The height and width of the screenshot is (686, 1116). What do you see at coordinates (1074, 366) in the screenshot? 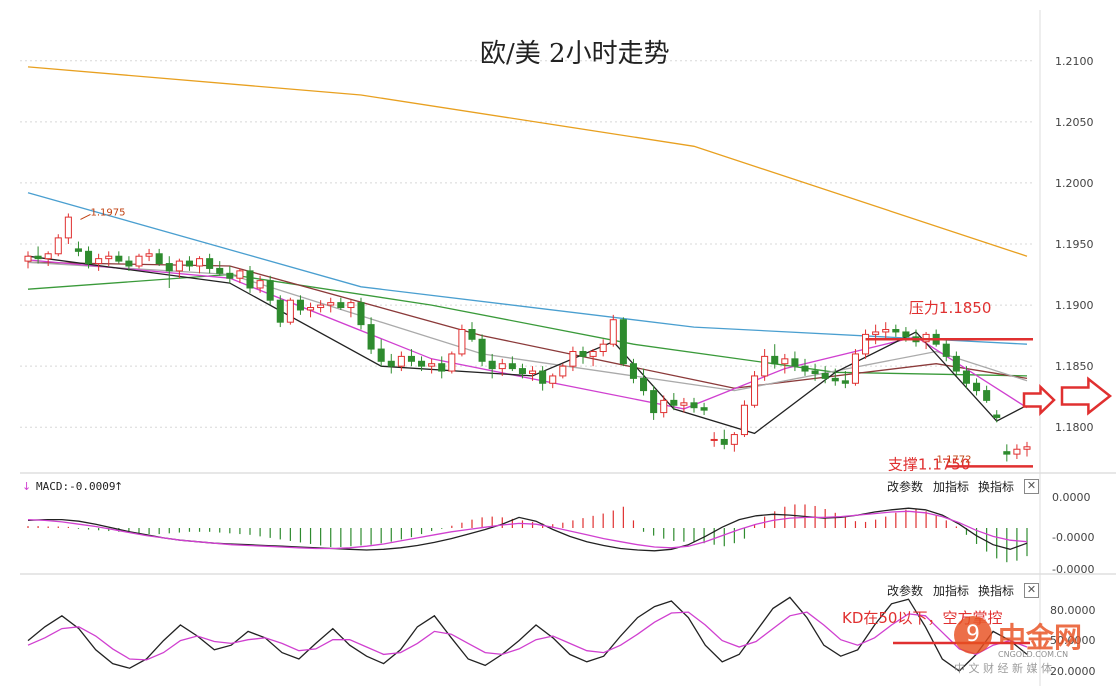
I see `main-y-tick-label: 1.1850` at bounding box center [1074, 366].